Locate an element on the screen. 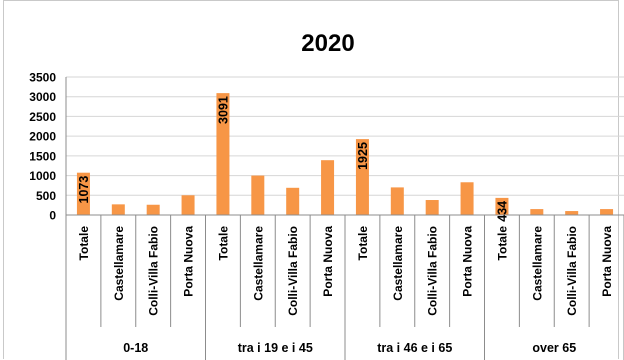 The height and width of the screenshot is (360, 624). data-label: 434 is located at coordinates (502, 211).